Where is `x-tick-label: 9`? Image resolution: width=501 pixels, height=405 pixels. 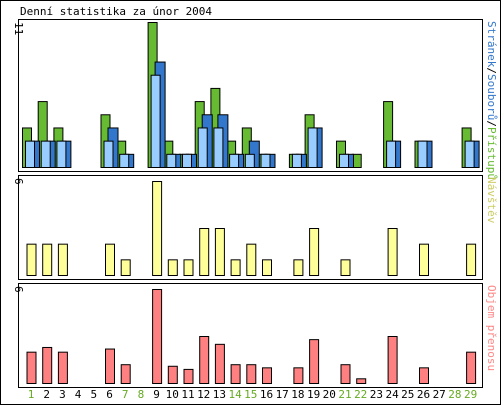 x-tick-label: 9 is located at coordinates (156, 394).